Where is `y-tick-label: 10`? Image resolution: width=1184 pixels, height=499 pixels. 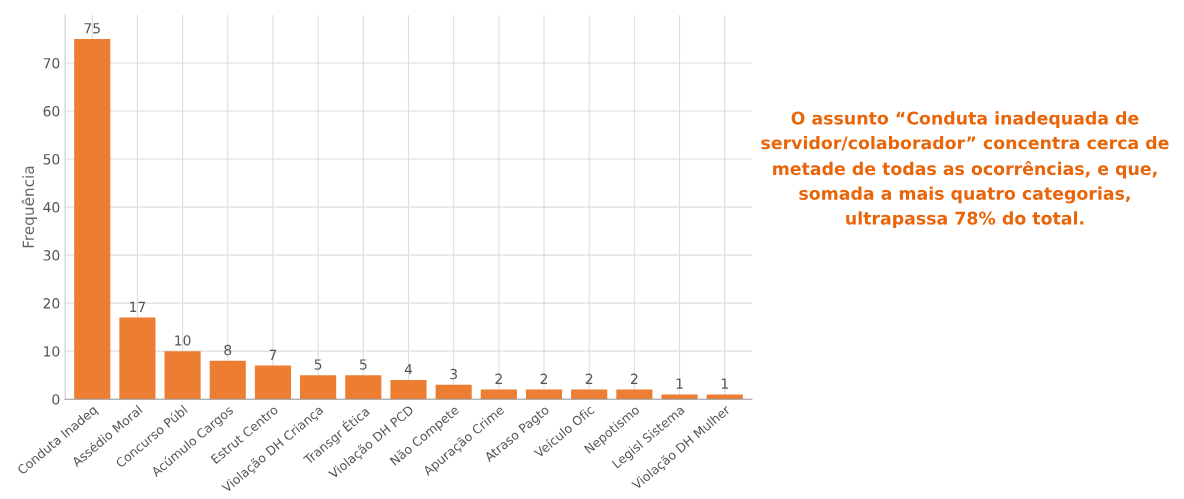
y-tick-label: 10 is located at coordinates (52, 351).